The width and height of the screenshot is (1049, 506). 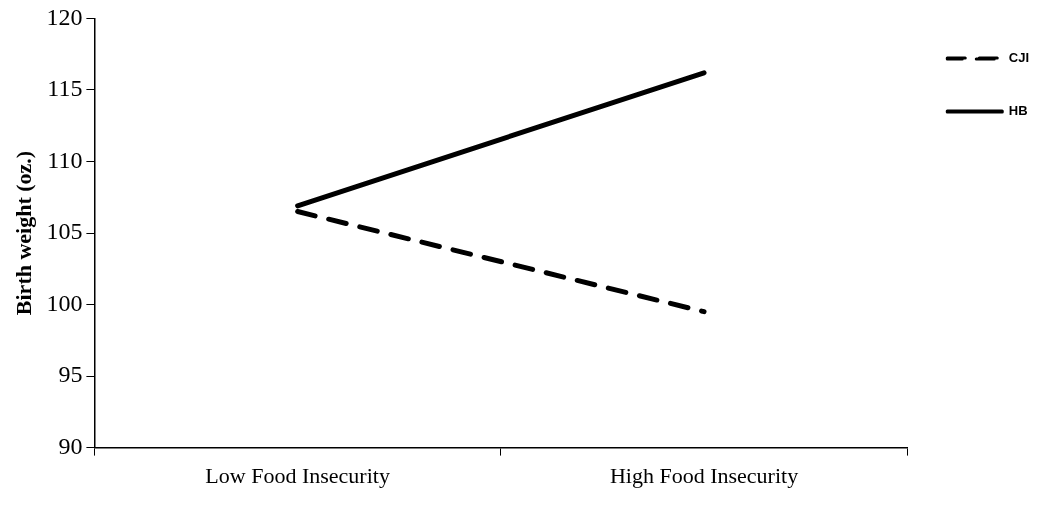 I want to click on x-tick-label: Low Food Insecurity, so click(x=297, y=475).